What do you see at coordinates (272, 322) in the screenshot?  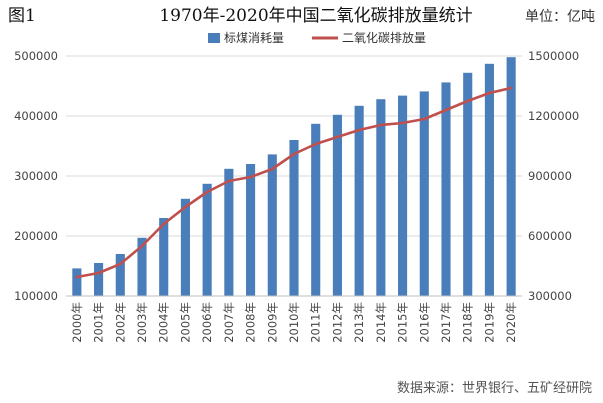 I see `x-tick-label: 2009年` at bounding box center [272, 322].